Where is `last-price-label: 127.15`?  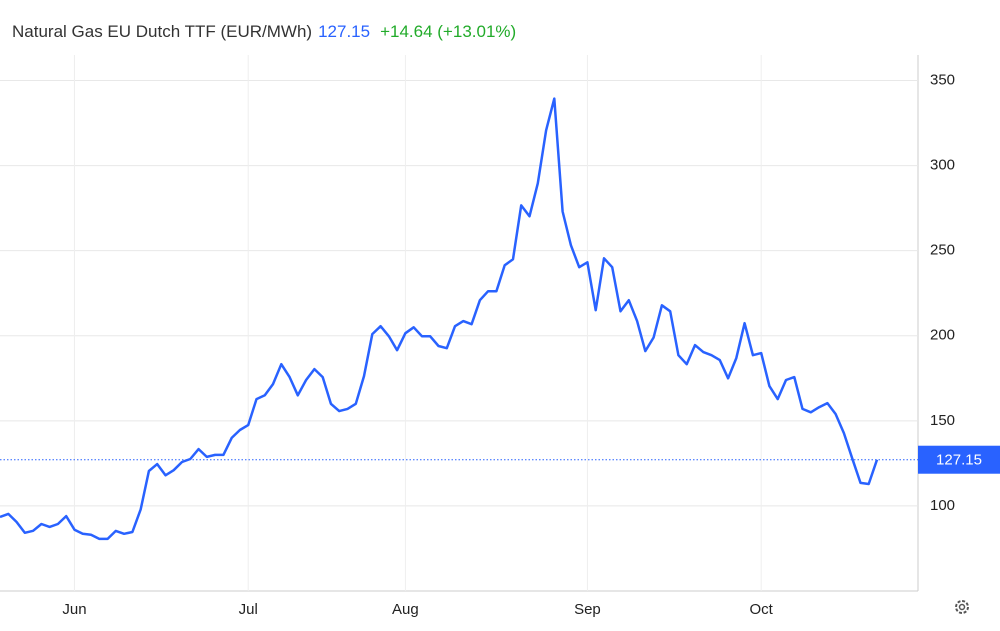
last-price-label: 127.15 is located at coordinates (959, 460).